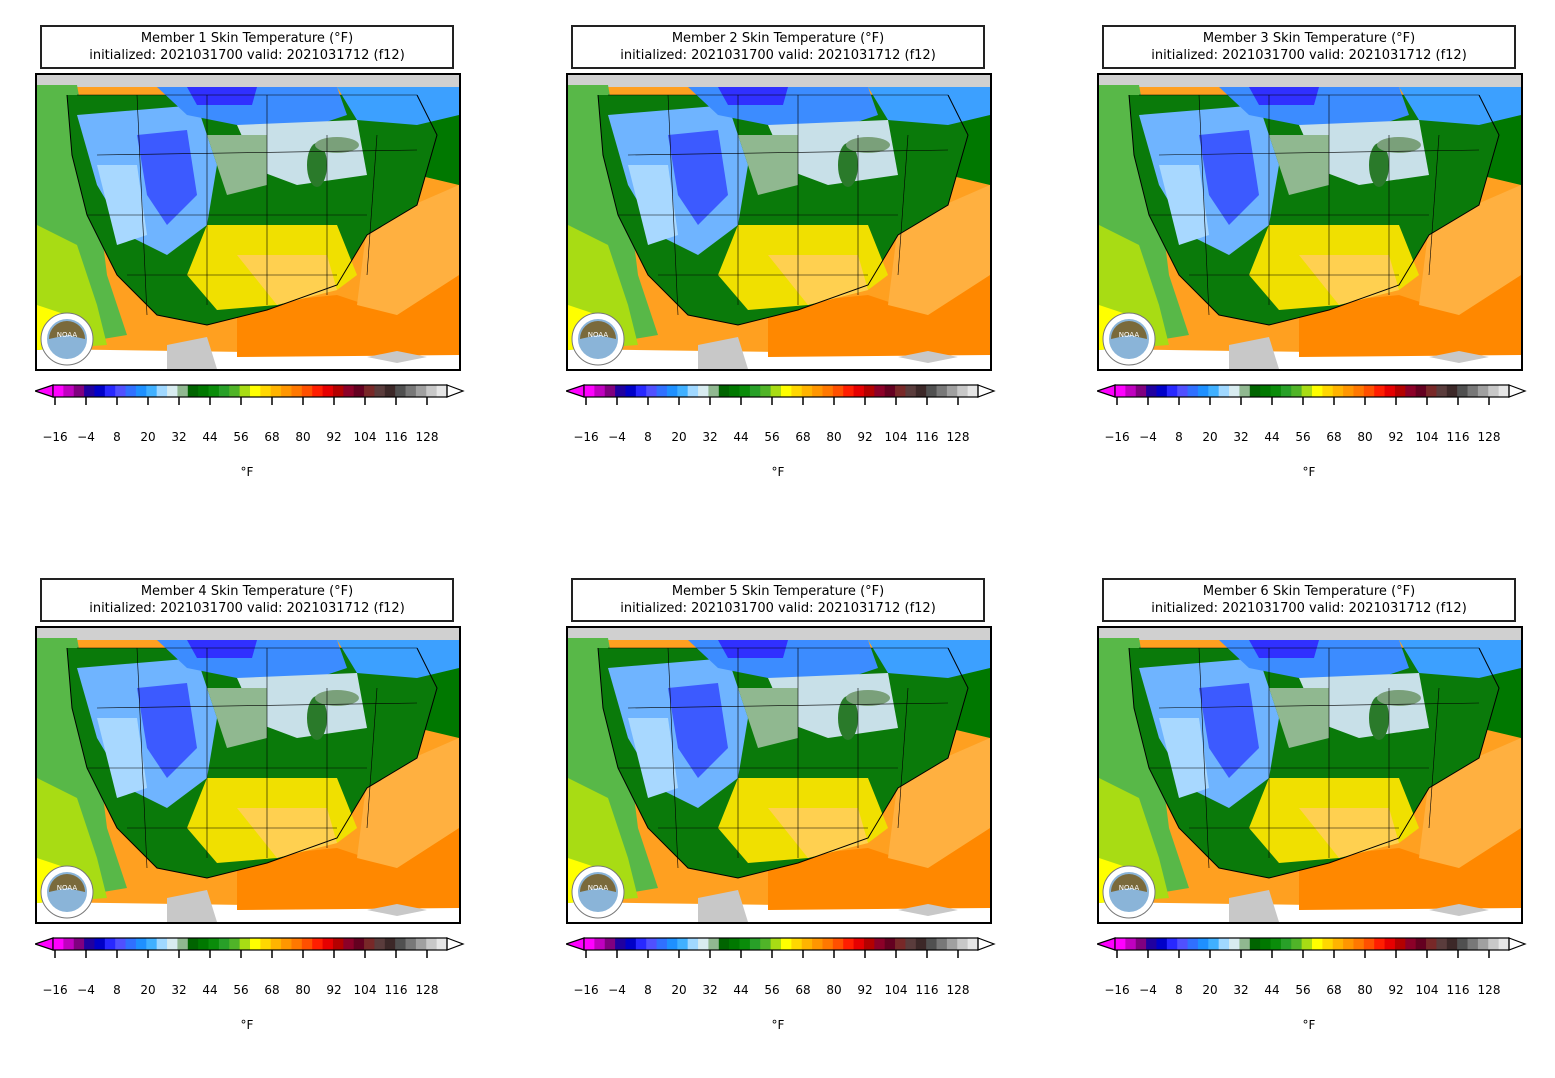  I want to click on svg-text: NOAA, so click(598, 888).